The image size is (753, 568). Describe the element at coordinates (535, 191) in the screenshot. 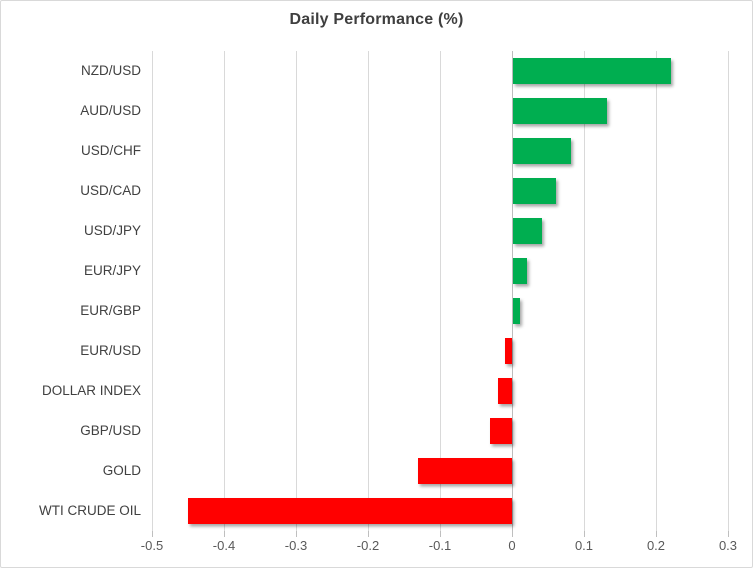

I see `bar-usd-cad` at that location.